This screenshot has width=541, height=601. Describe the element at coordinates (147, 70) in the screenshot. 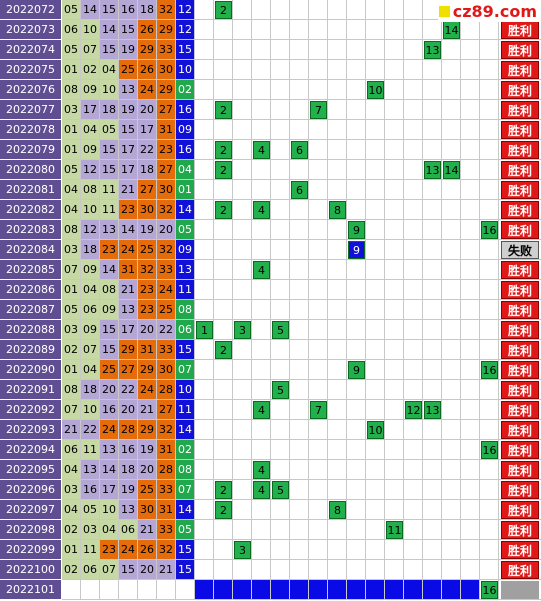

I see `red-ball-cell: 26` at that location.